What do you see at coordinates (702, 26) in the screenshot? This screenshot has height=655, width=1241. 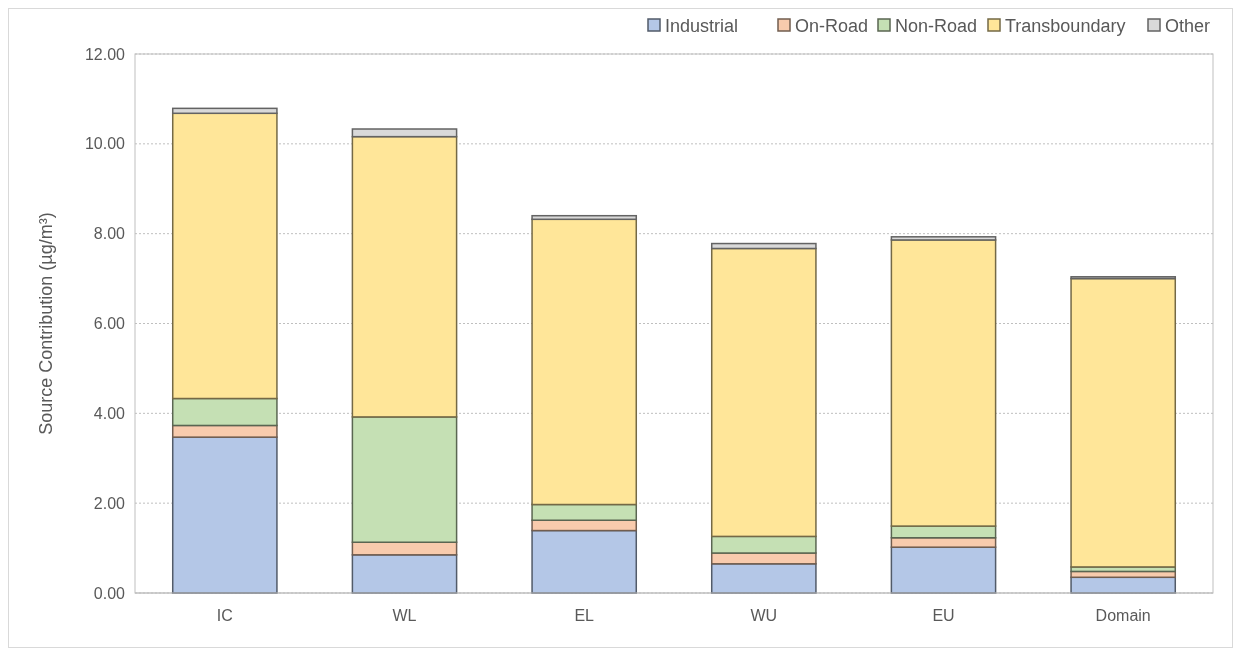 I see `legend-label: Industrial` at bounding box center [702, 26].